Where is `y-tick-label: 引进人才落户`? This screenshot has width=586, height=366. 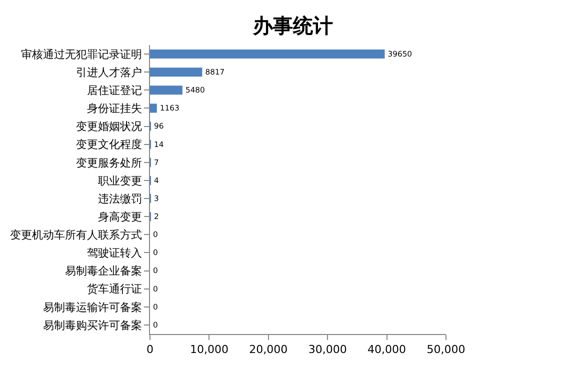
y-tick-label: 引进人才落户 is located at coordinates (109, 72).